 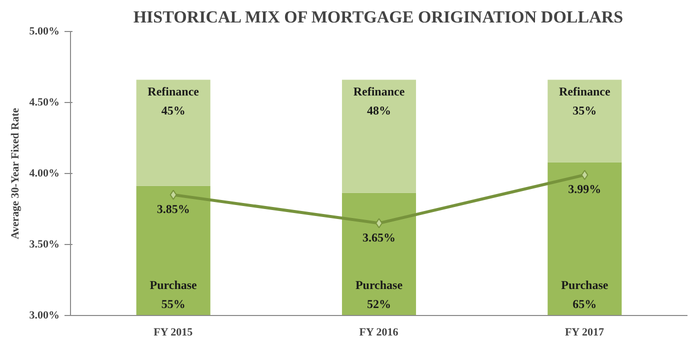 What do you see at coordinates (379, 332) in the screenshot?
I see `x-tick-label: FY 2016` at bounding box center [379, 332].